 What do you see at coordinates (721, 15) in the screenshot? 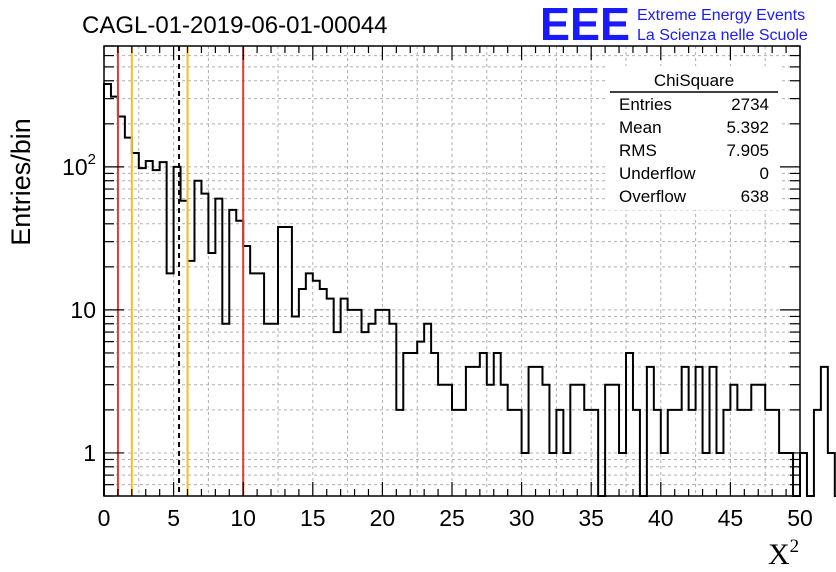
I see `eee-logo-line1: Extreme Energy Events` at bounding box center [721, 15].